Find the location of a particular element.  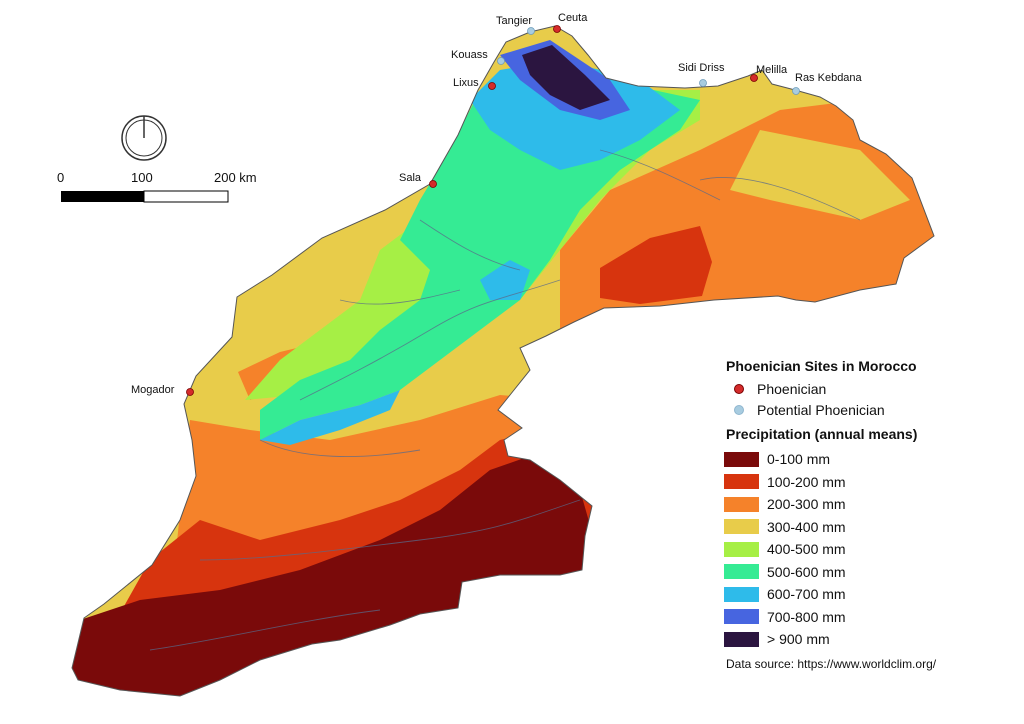

red-dot-icon is located at coordinates (739, 388).